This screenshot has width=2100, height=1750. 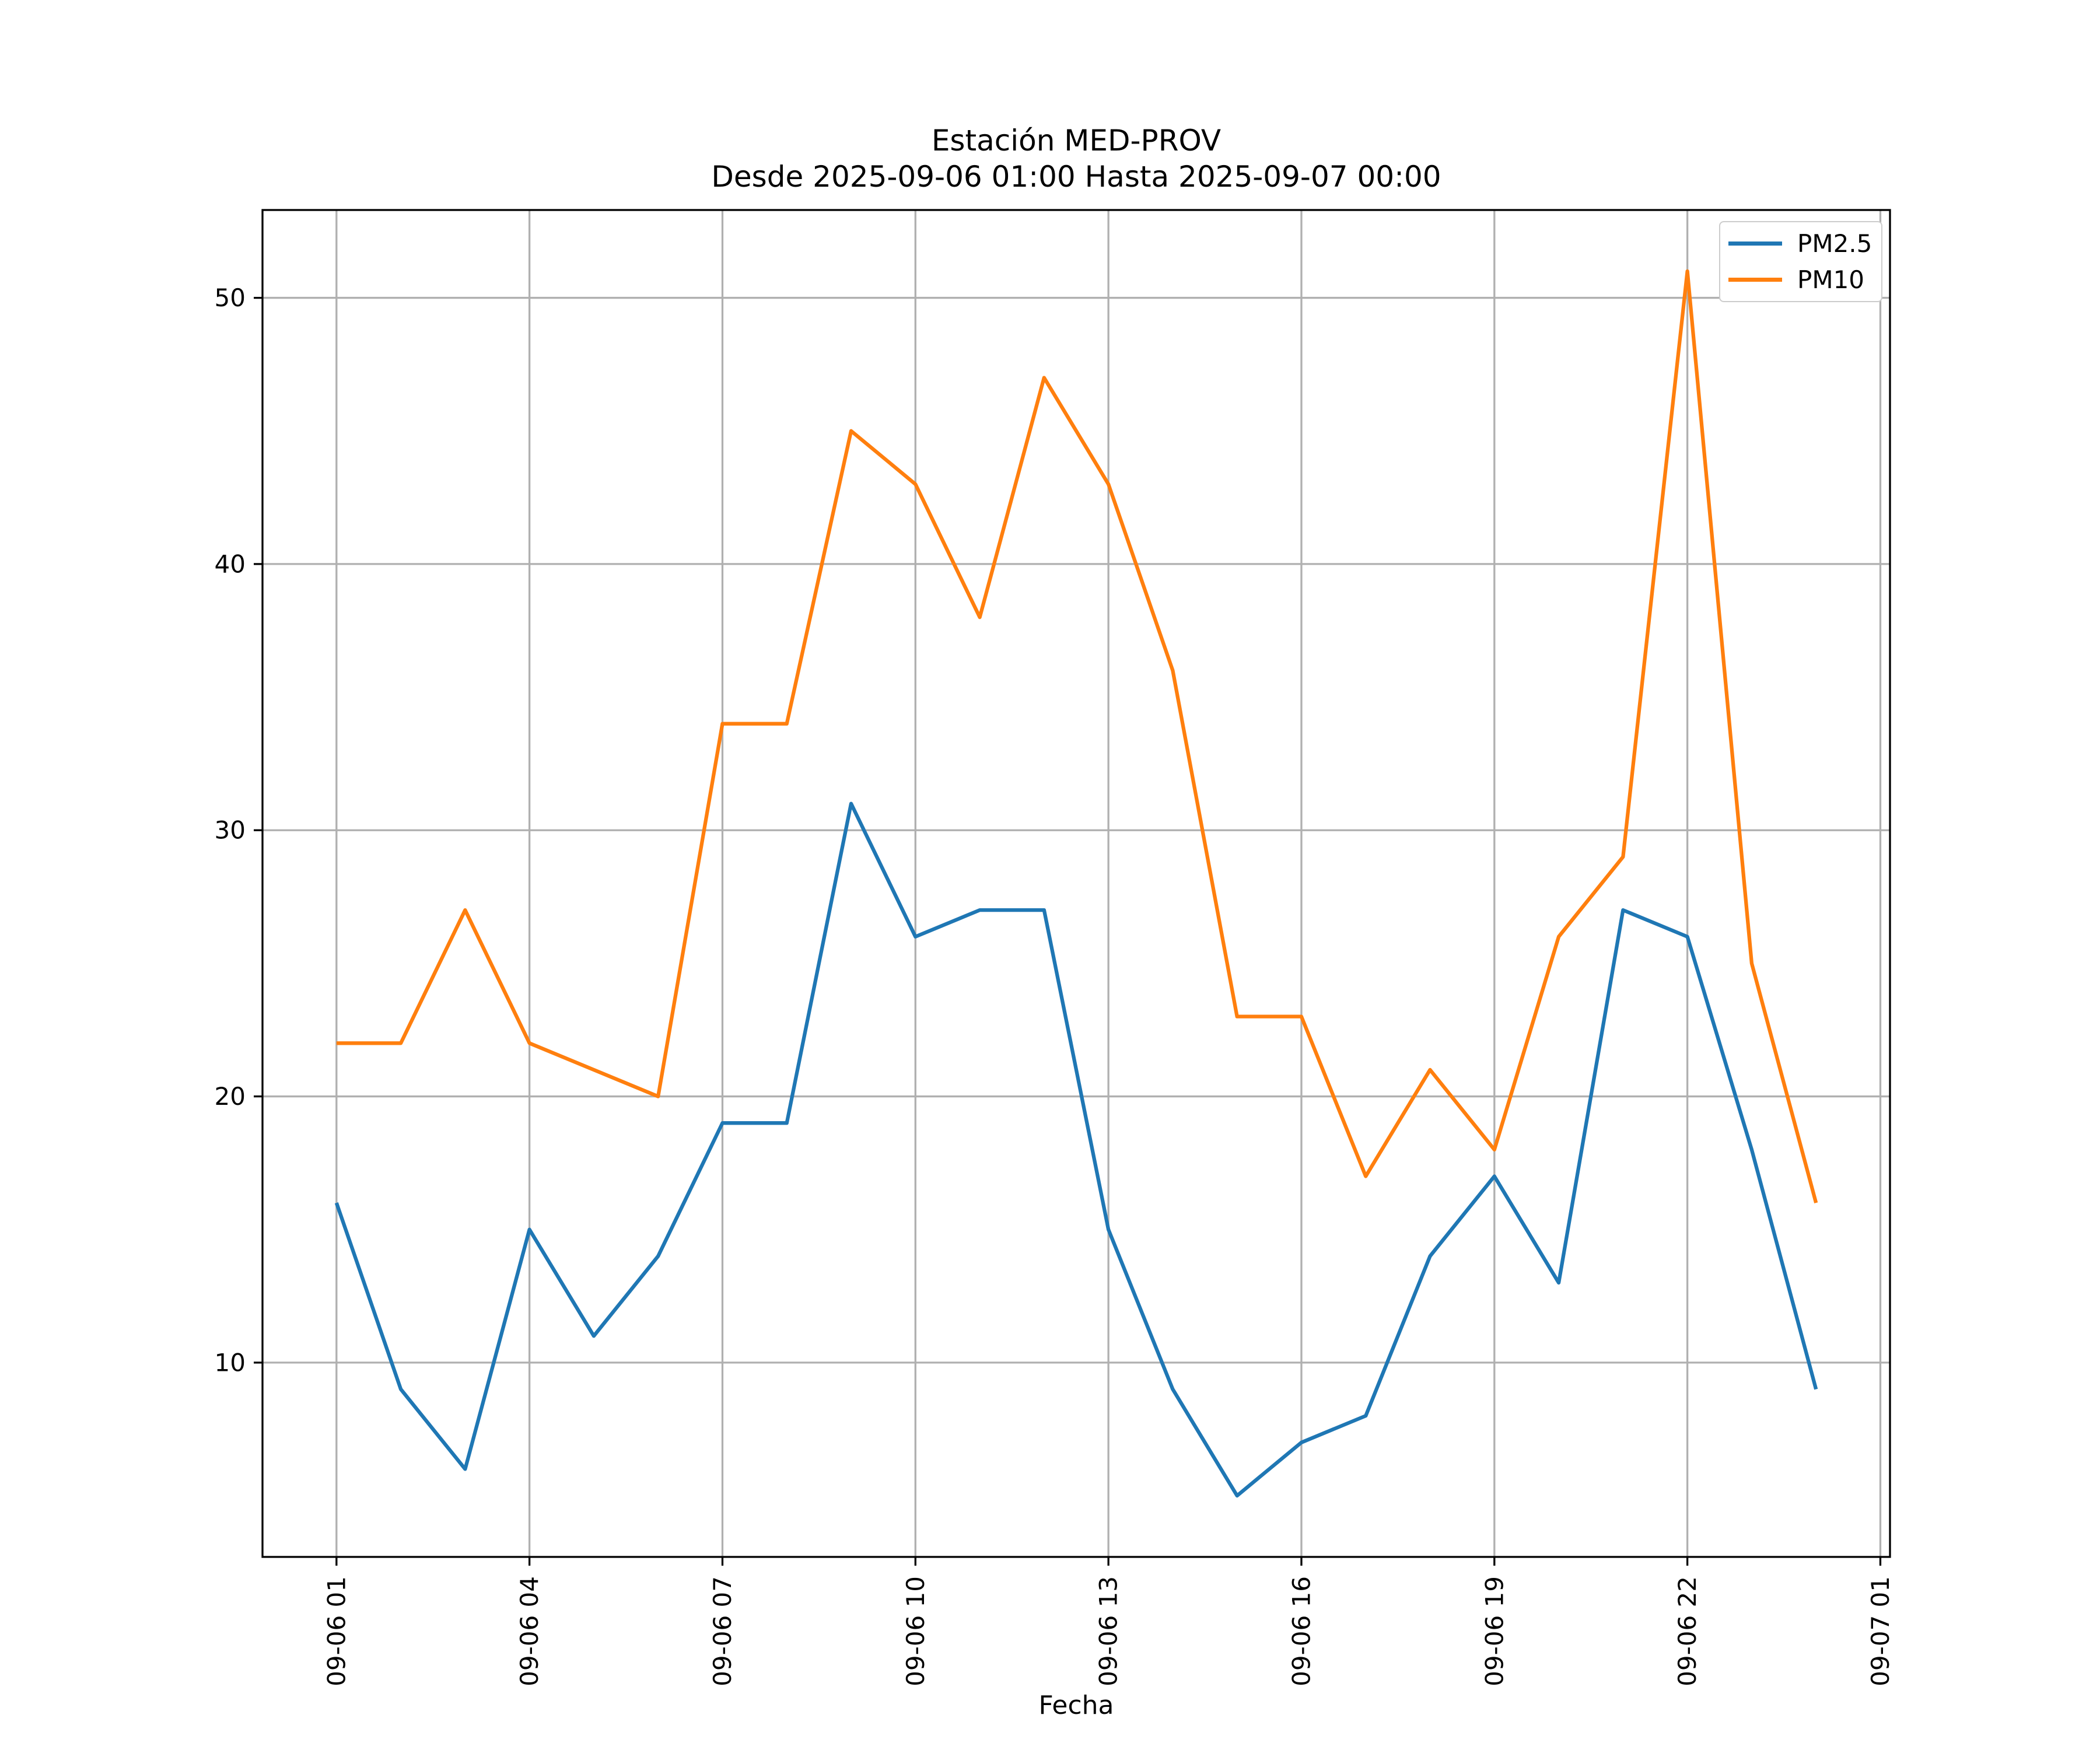 What do you see at coordinates (1076, 141) in the screenshot?
I see `chart-title-line1: Estación MED-PROV` at bounding box center [1076, 141].